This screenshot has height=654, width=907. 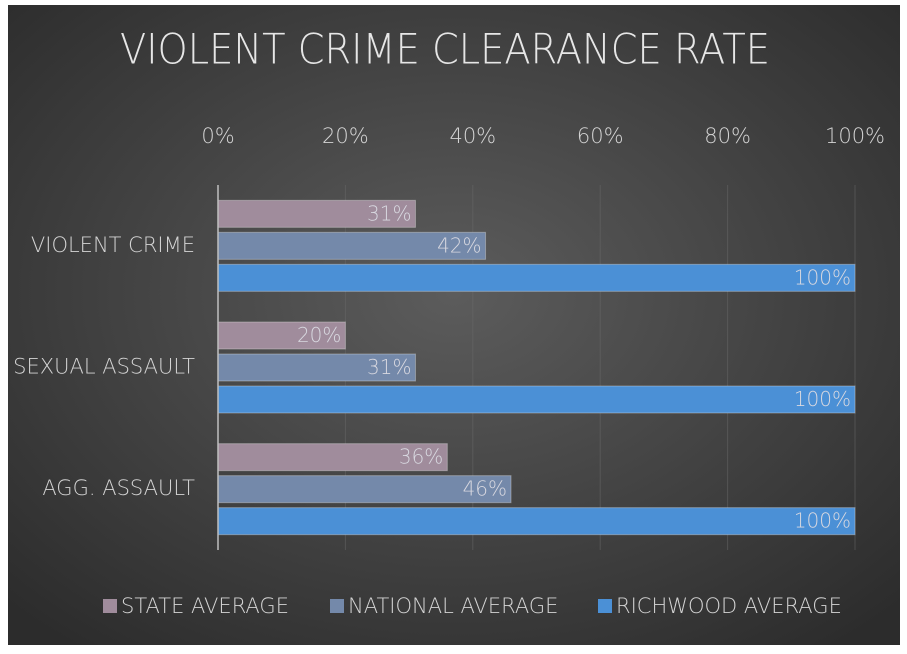 I want to click on x-tick-label: 40%, so click(x=472, y=136).